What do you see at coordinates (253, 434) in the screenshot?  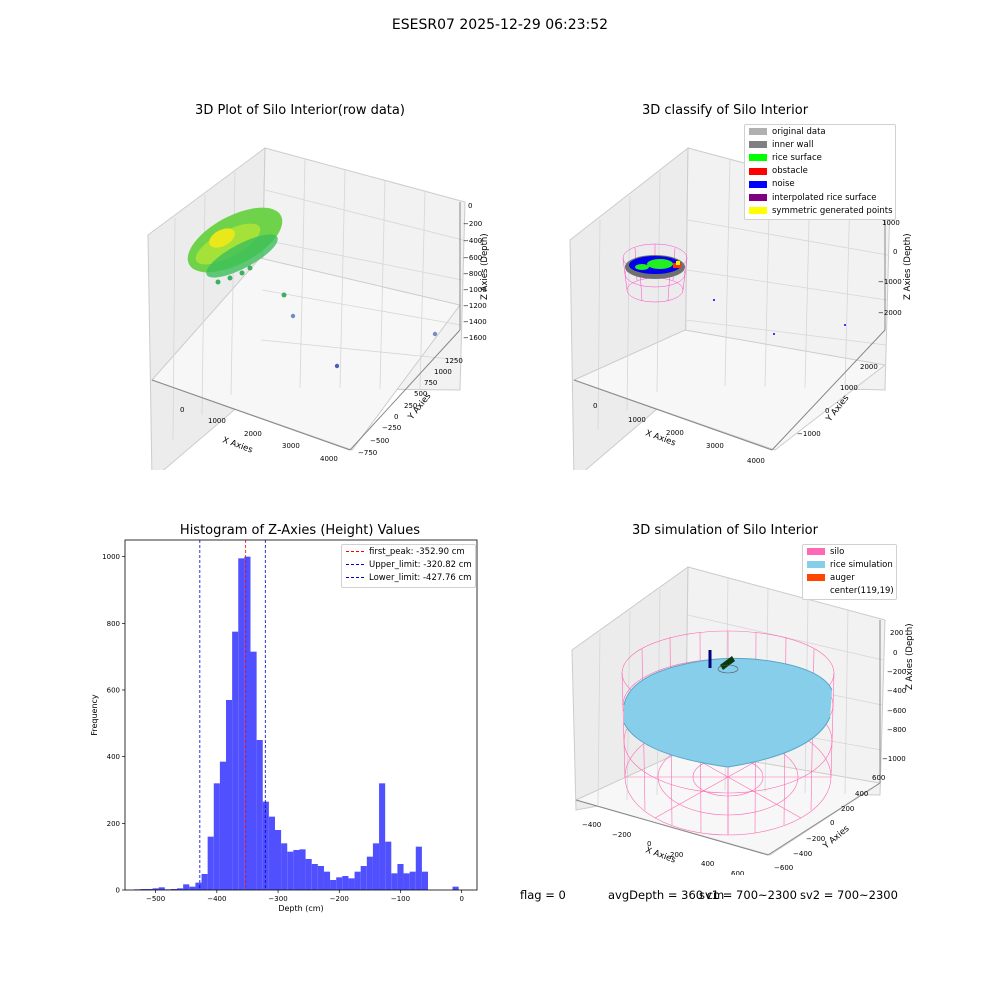 I see `plot1-xtick: 2000` at bounding box center [253, 434].